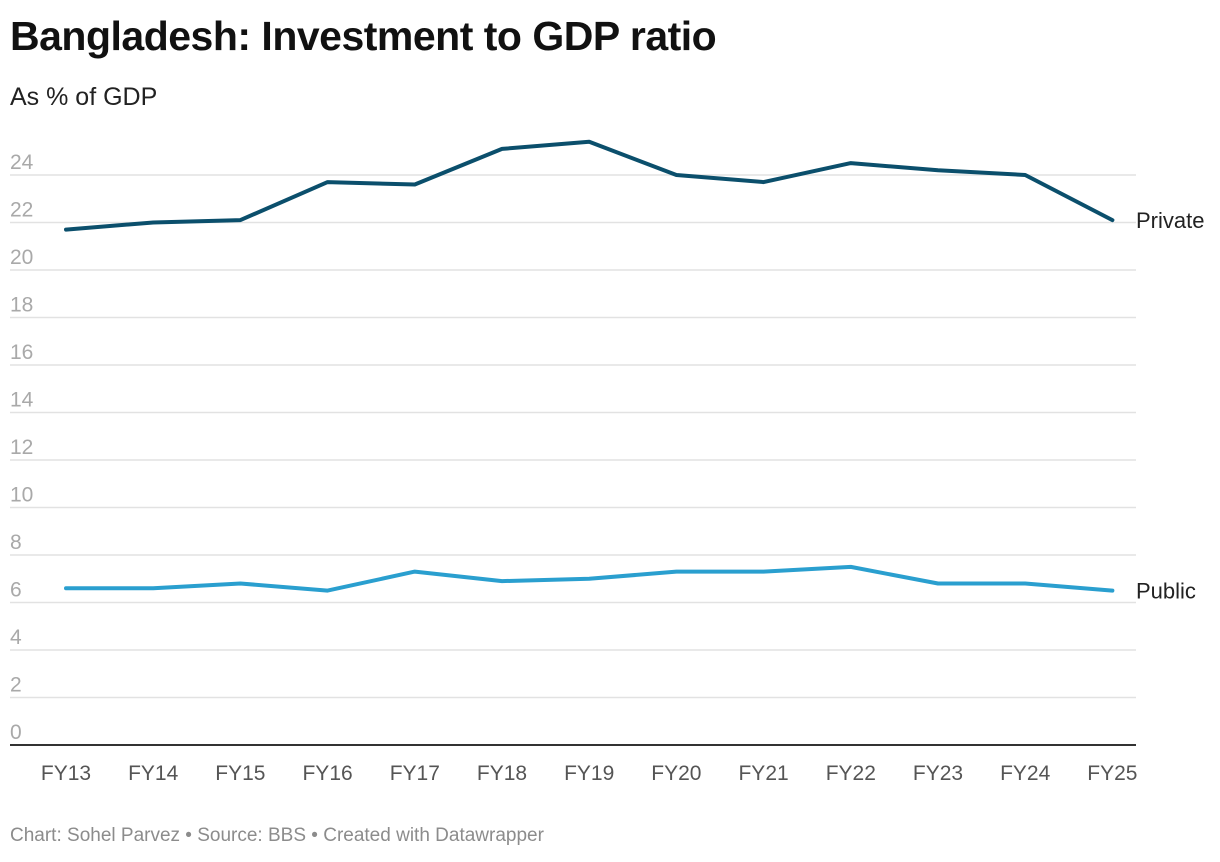  Describe the element at coordinates (1112, 773) in the screenshot. I see `x-tick-label: FY25` at that location.